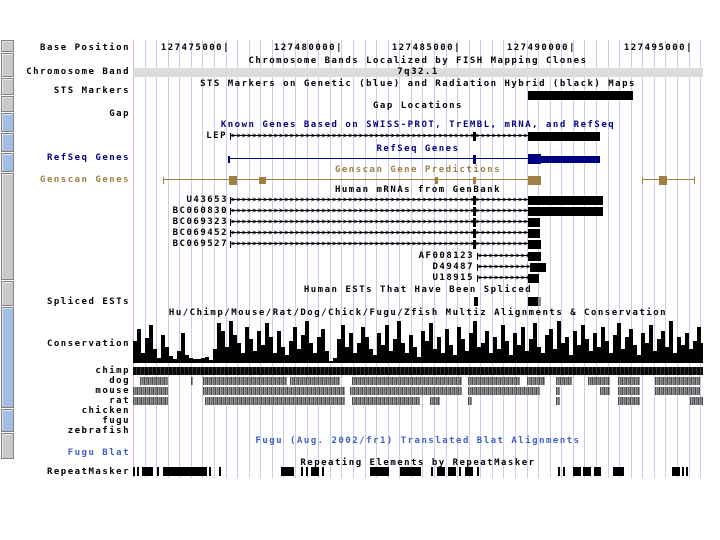 This screenshot has width=720, height=540. What do you see at coordinates (200, 211) in the screenshot?
I see `mrna-label: BC060830` at bounding box center [200, 211].